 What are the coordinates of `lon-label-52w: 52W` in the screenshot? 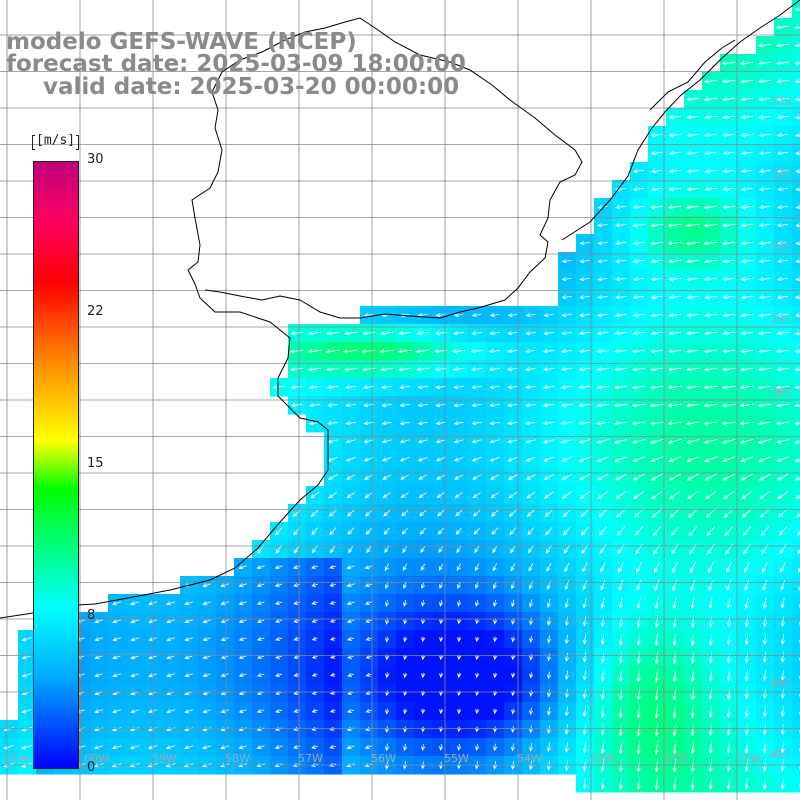 It's located at (675, 758).